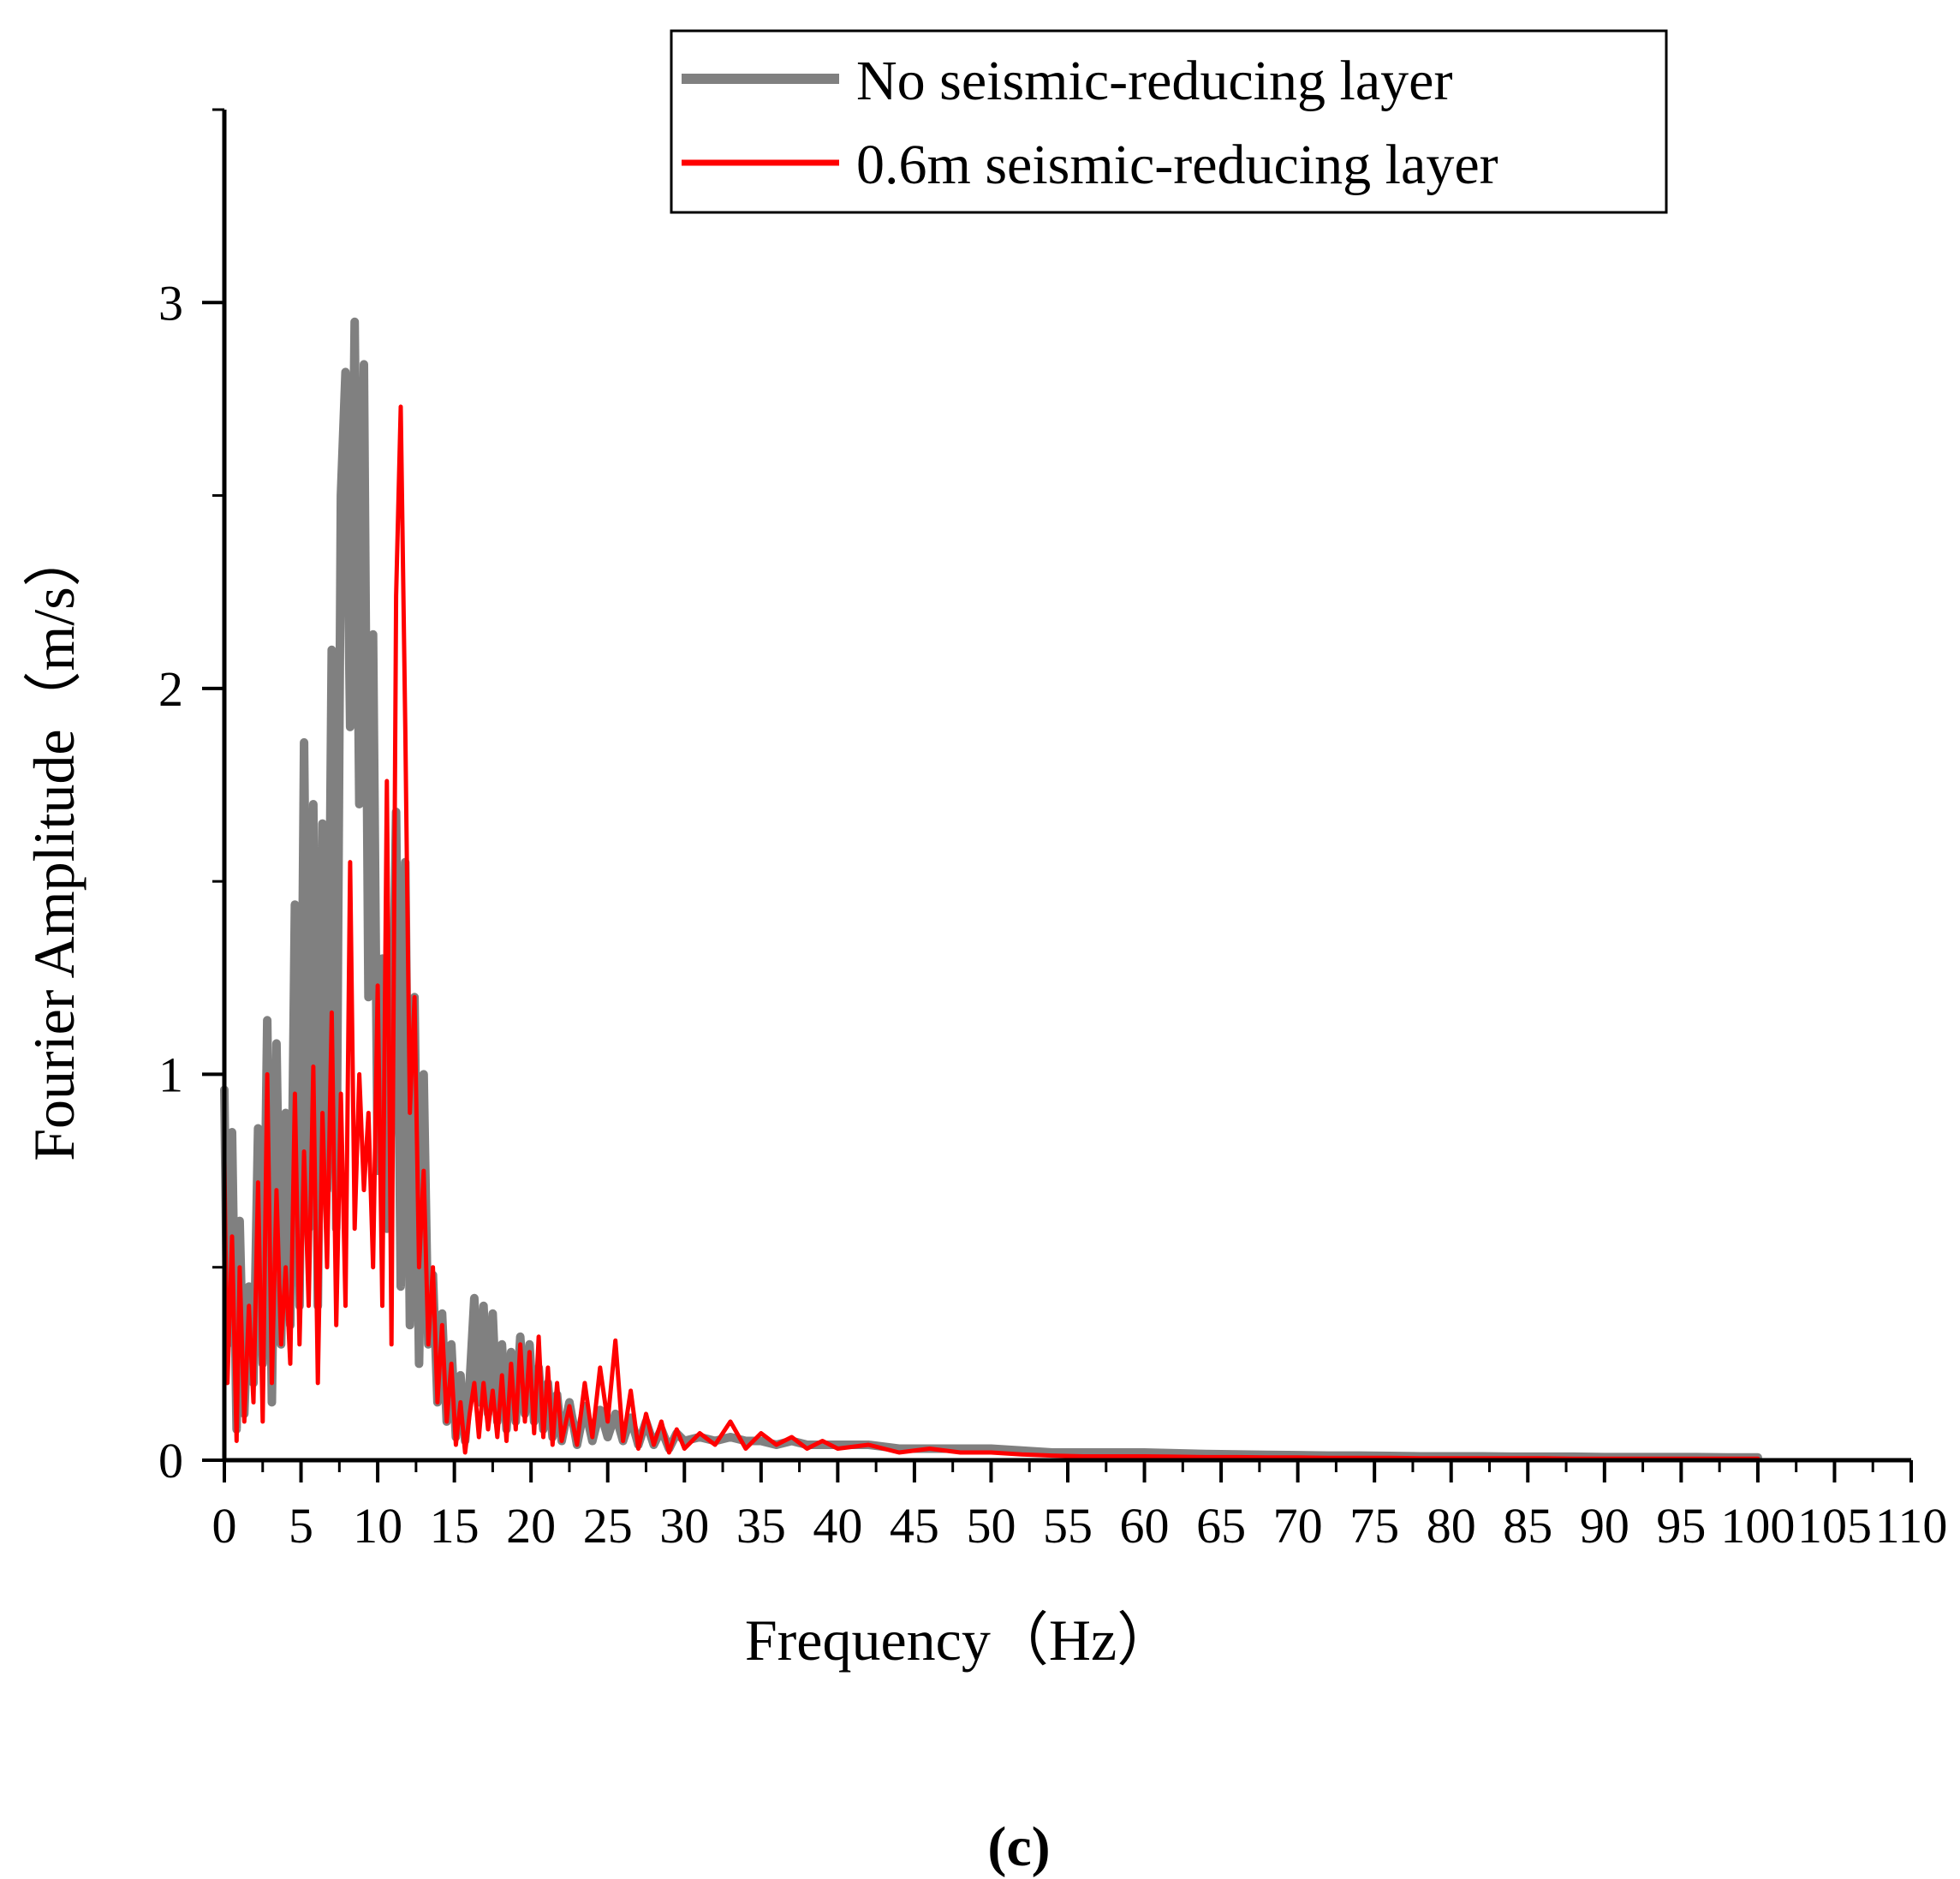  Describe the element at coordinates (838, 1526) in the screenshot. I see `x-tick-label: 40` at that location.